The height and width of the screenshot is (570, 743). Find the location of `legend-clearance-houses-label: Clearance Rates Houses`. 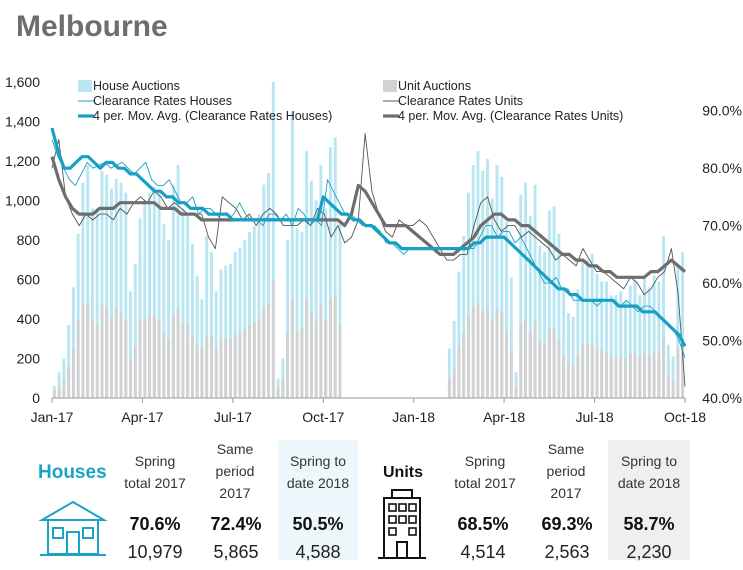

legend-clearance-houses-label: Clearance Rates Houses is located at coordinates (162, 101).